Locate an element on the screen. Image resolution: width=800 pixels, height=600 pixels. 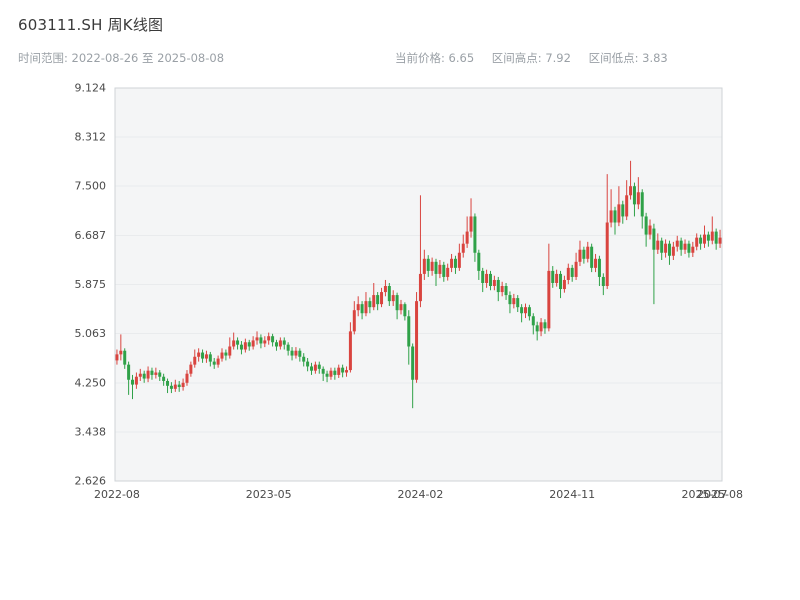
y-axis-tick-label: 9.124 is located at coordinates (91, 88).